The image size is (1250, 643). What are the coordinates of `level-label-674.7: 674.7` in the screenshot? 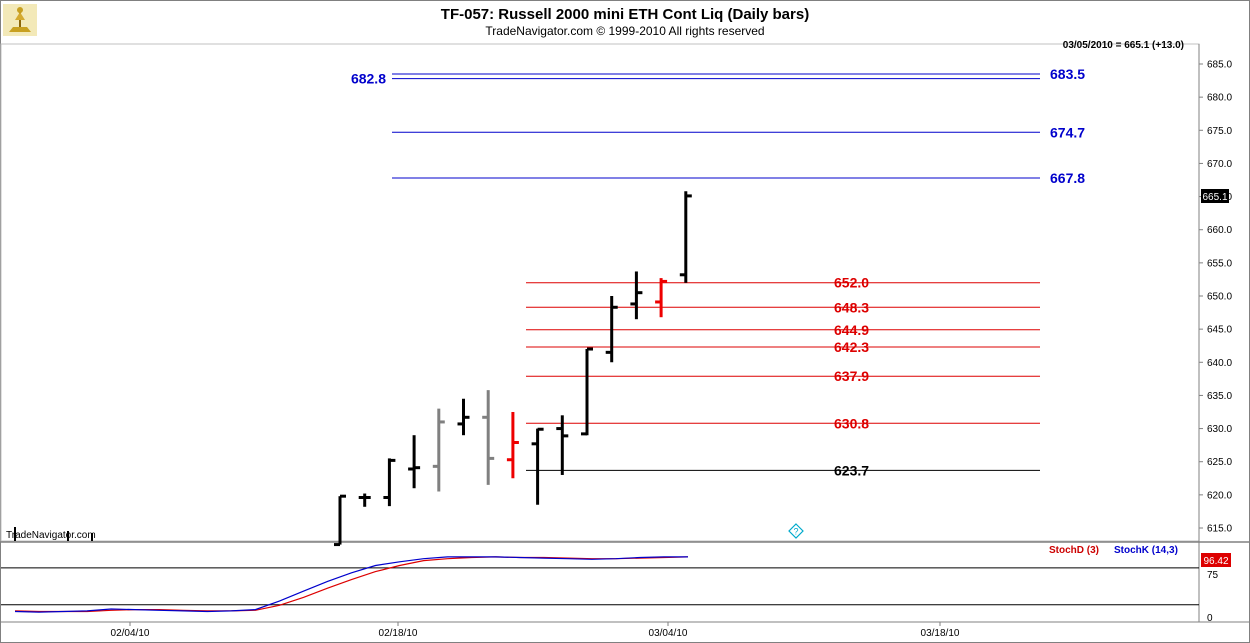 It's located at (1067, 132).